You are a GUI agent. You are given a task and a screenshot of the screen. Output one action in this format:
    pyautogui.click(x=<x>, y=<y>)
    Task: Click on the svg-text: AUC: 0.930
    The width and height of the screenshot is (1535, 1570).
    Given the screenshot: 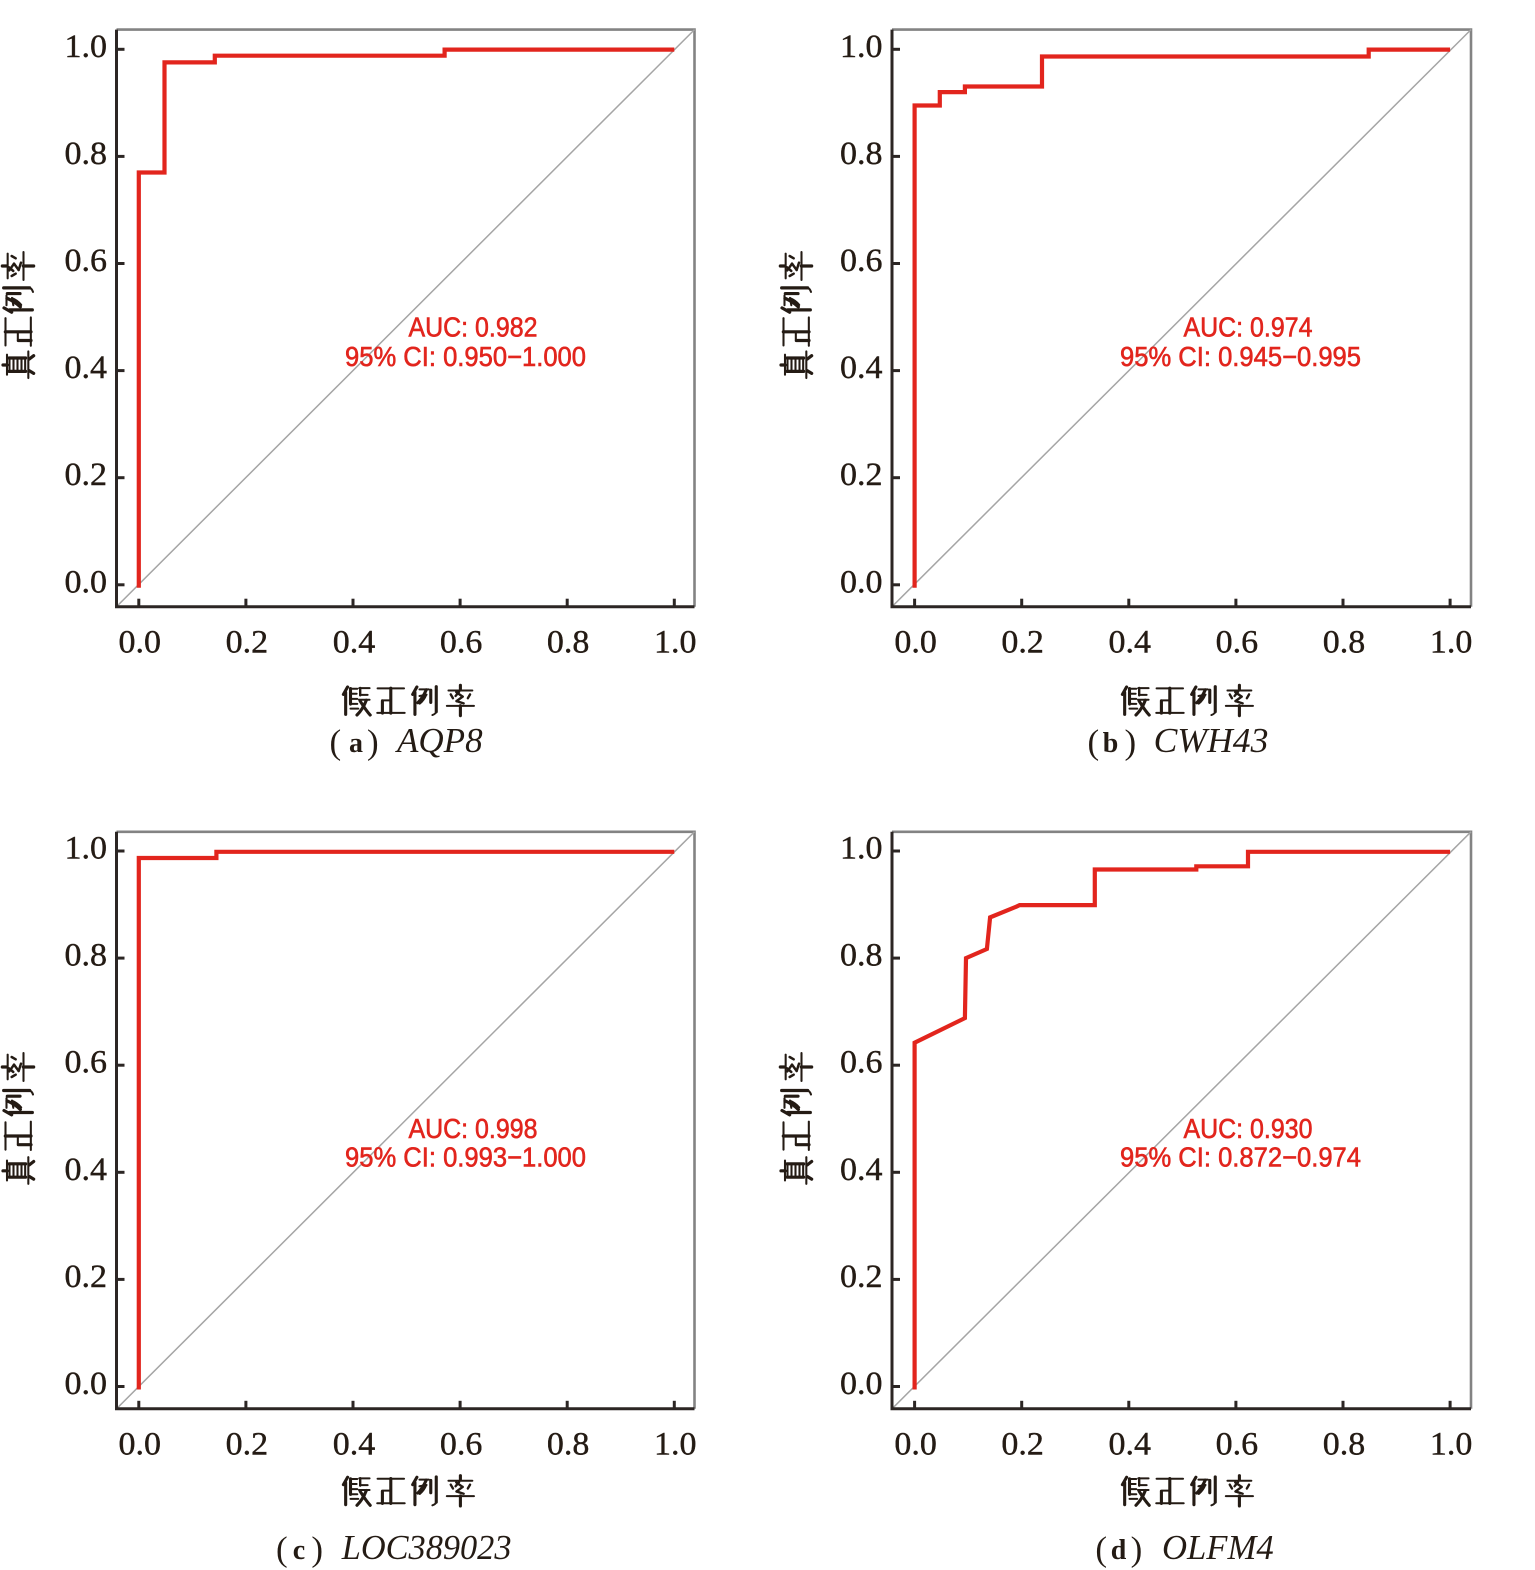 What is the action you would take?
    pyautogui.click(x=1248, y=1128)
    